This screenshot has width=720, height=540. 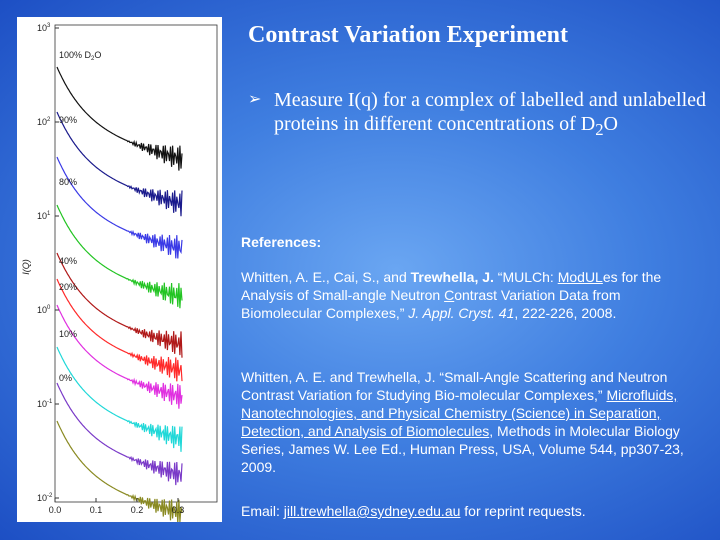 I want to click on y-tick-label: 103, so click(x=44, y=28).